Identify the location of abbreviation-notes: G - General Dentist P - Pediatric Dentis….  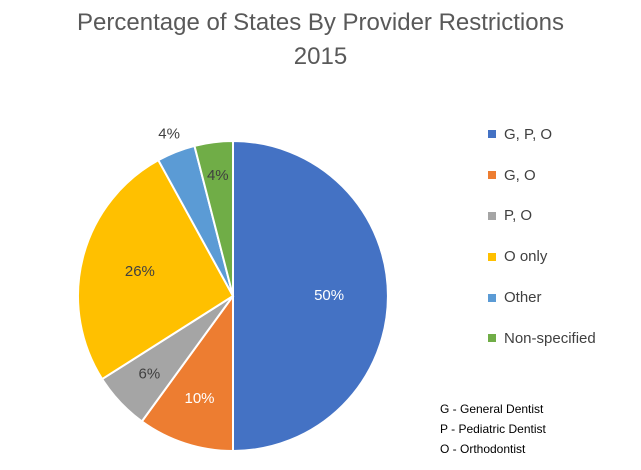
(493, 429).